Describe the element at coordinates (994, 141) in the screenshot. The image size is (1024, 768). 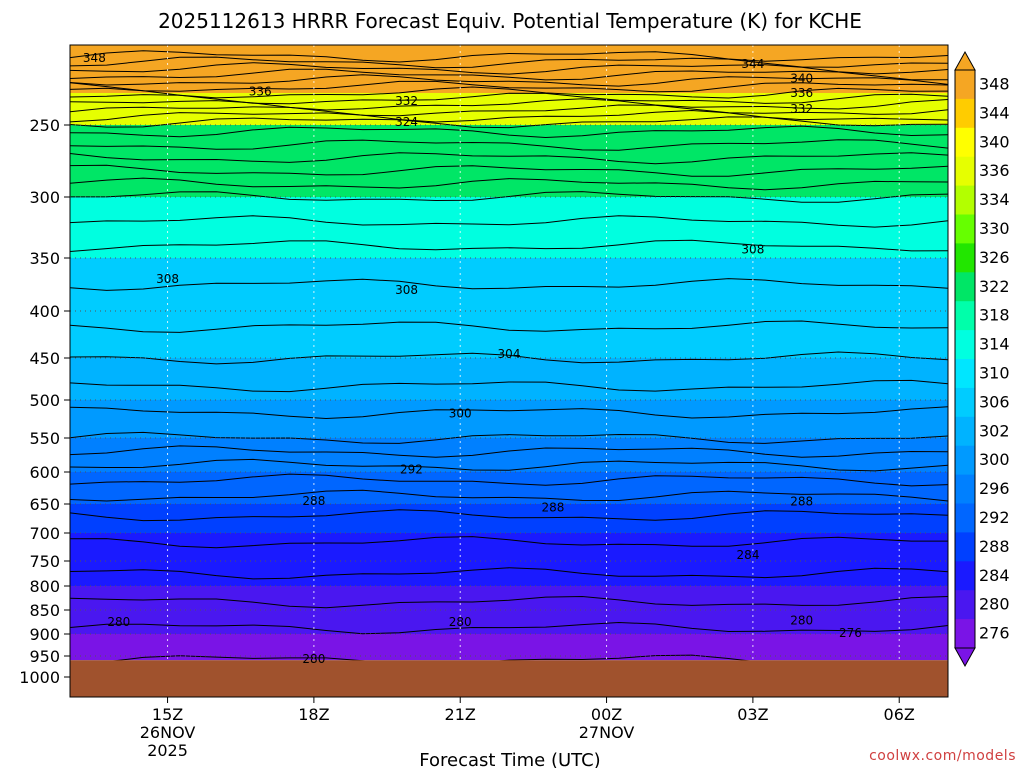
I see `colorbar-label: 340` at that location.